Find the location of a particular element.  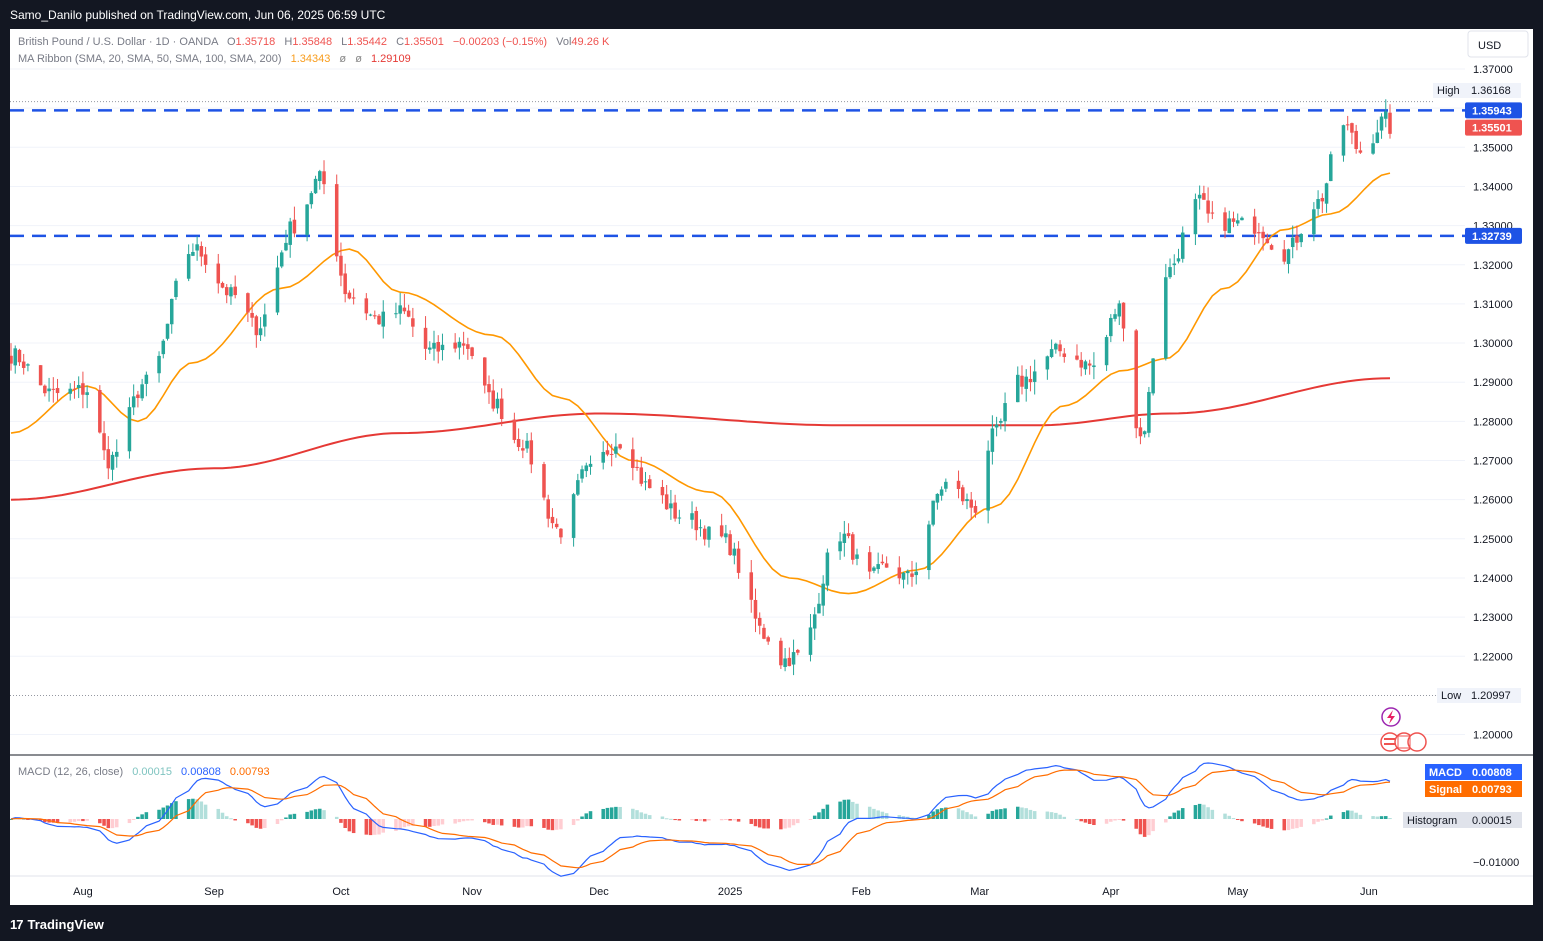

flash-icon is located at coordinates (1391, 717).